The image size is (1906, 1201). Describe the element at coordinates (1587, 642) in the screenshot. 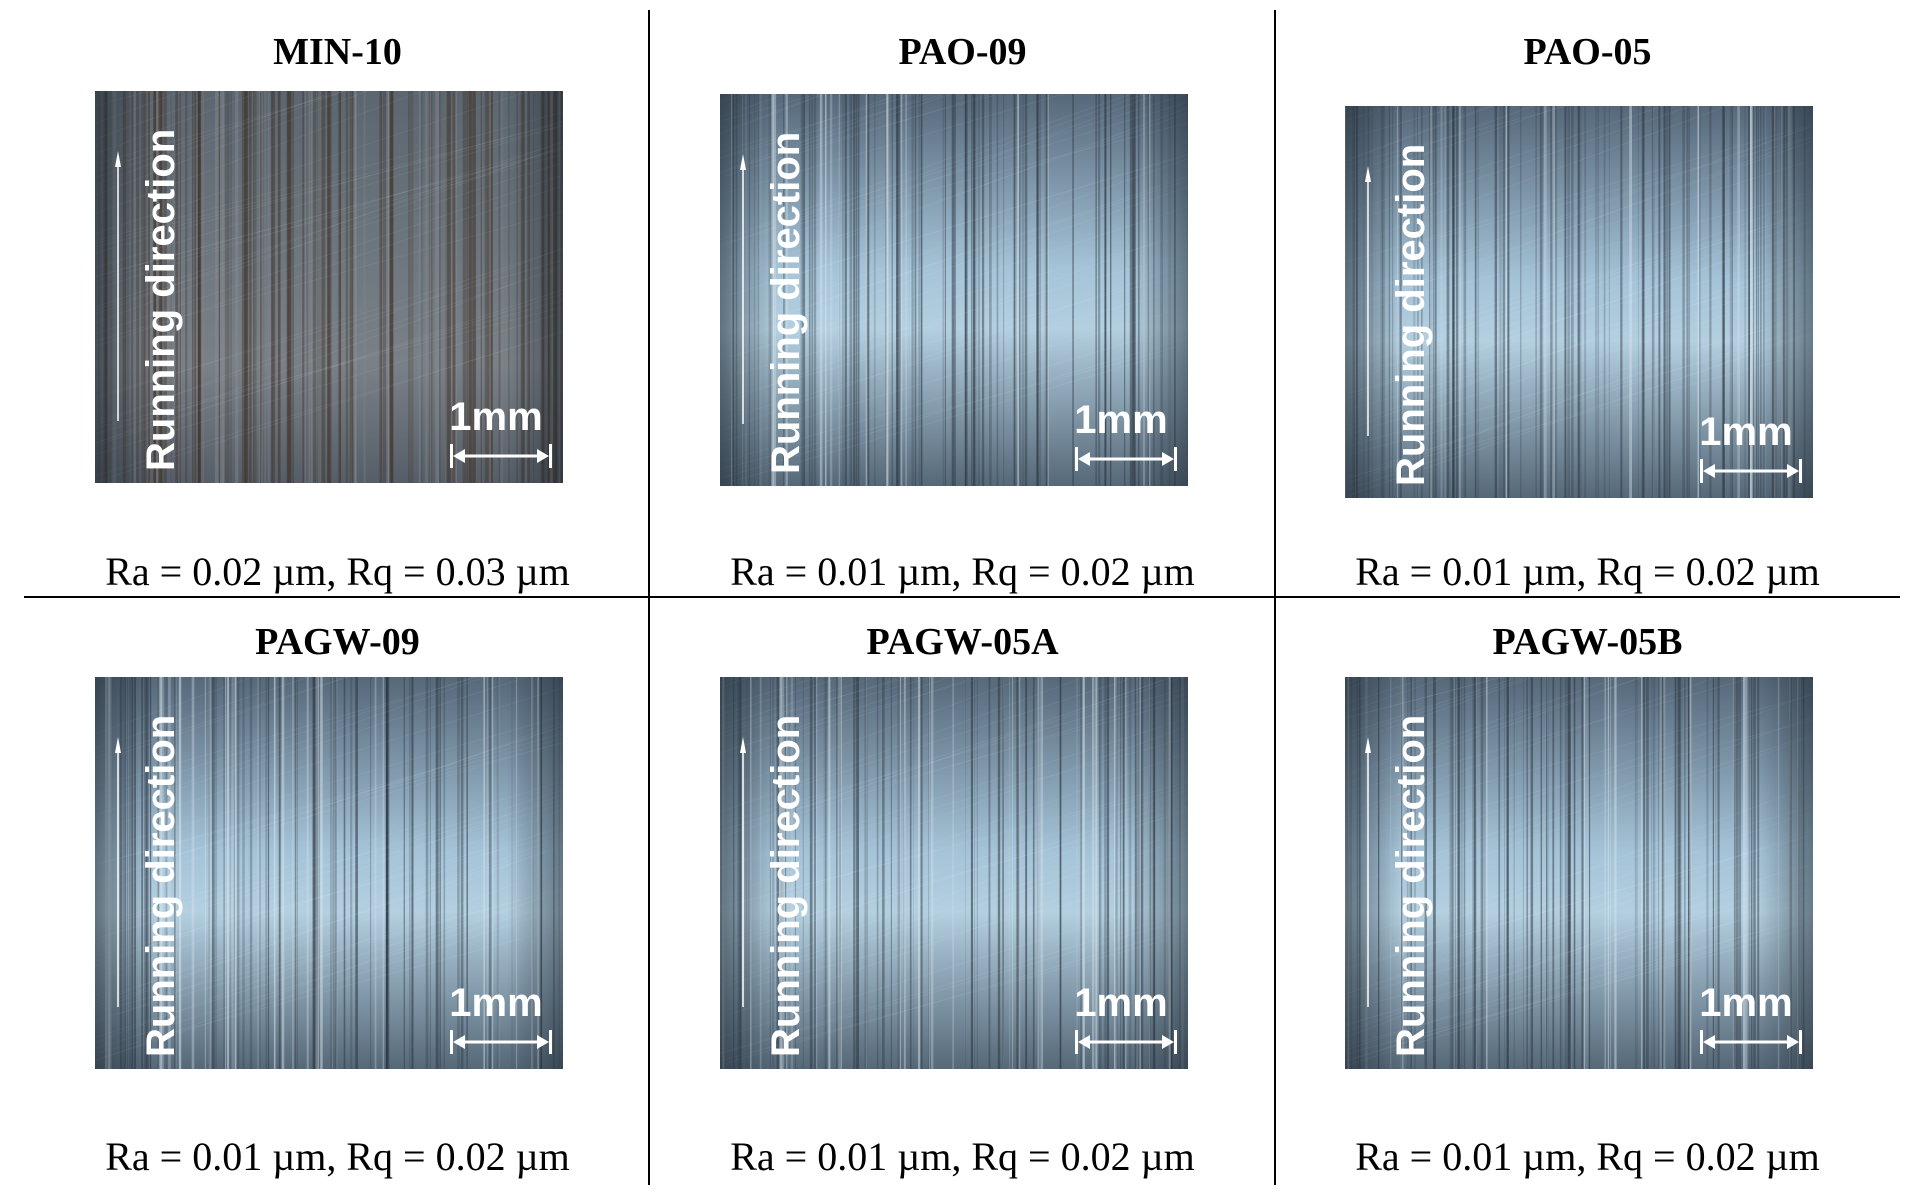

I see `panel-title: PAGW-05B` at that location.